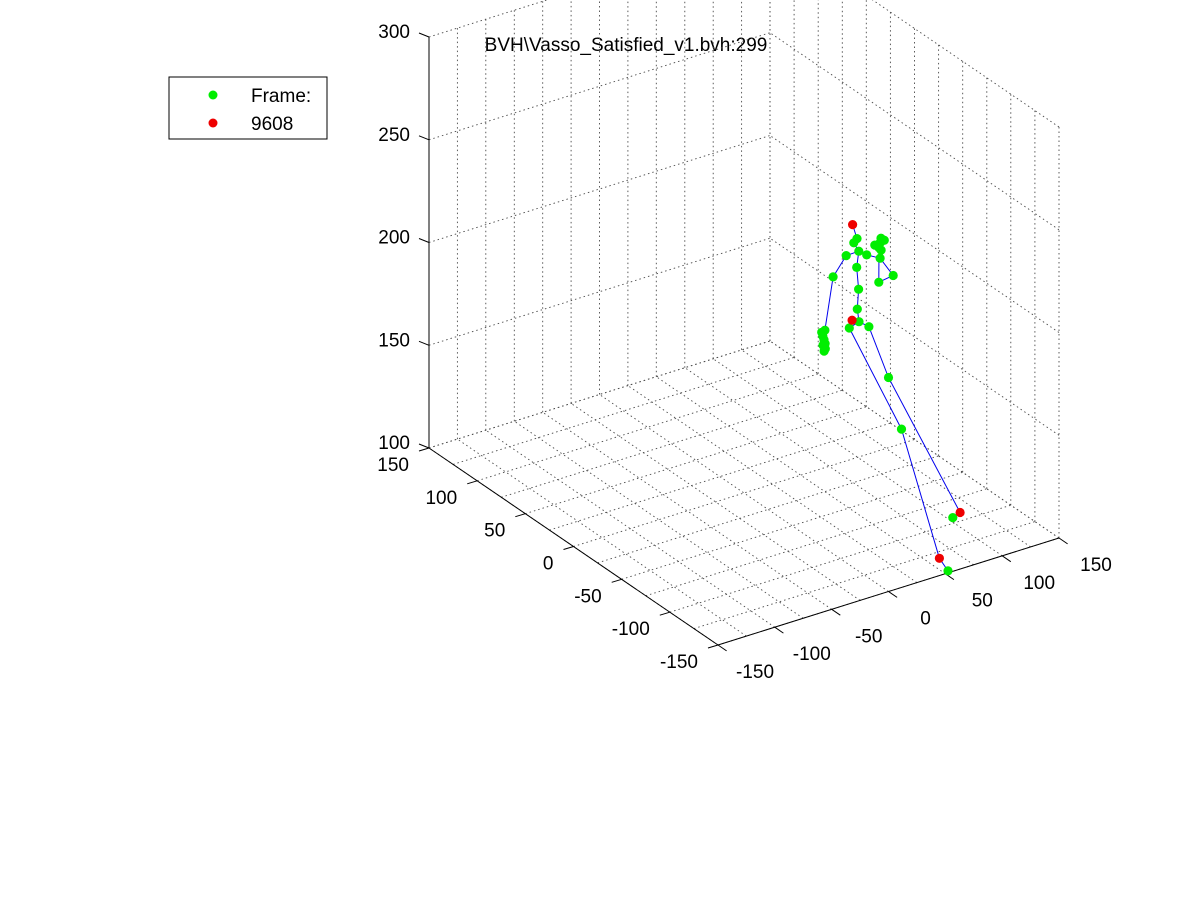 The image size is (1201, 901). What do you see at coordinates (213, 95) in the screenshot?
I see `legend-marker-frame` at bounding box center [213, 95].